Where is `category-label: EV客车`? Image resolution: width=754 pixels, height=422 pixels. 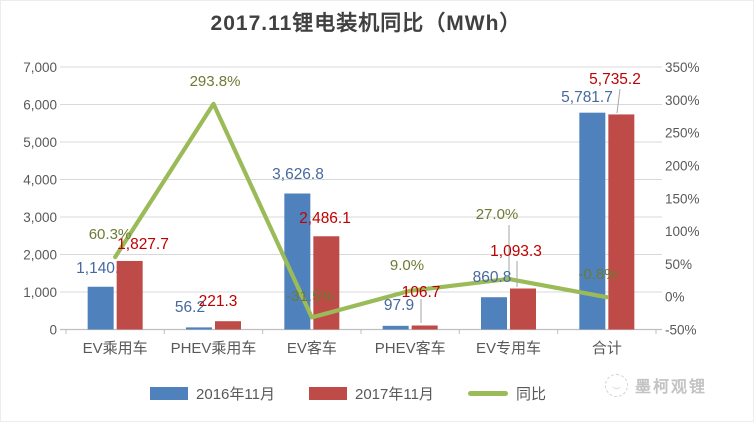
category-label: EV客车 is located at coordinates (312, 348).